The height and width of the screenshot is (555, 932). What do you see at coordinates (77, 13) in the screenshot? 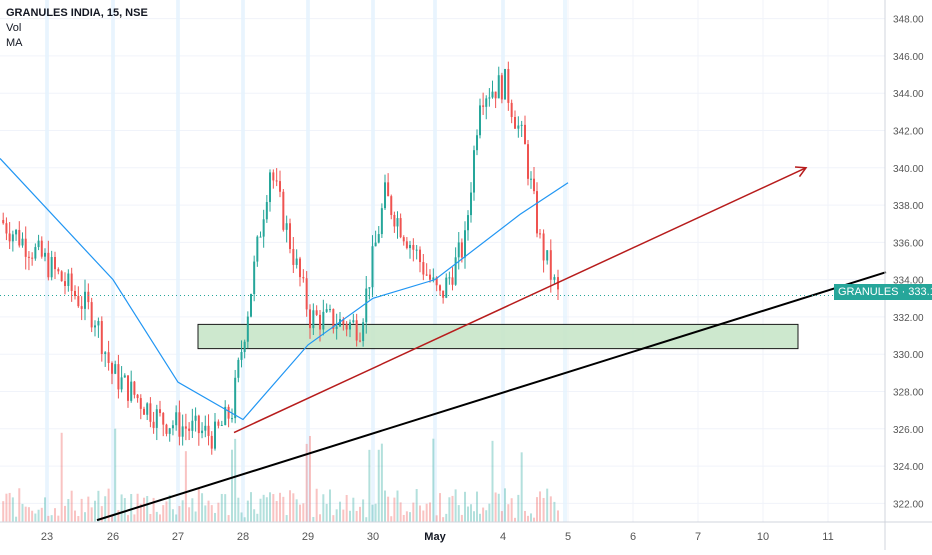
I see `chart-title: GRANULES INDIA, 15, NSE` at bounding box center [77, 13].